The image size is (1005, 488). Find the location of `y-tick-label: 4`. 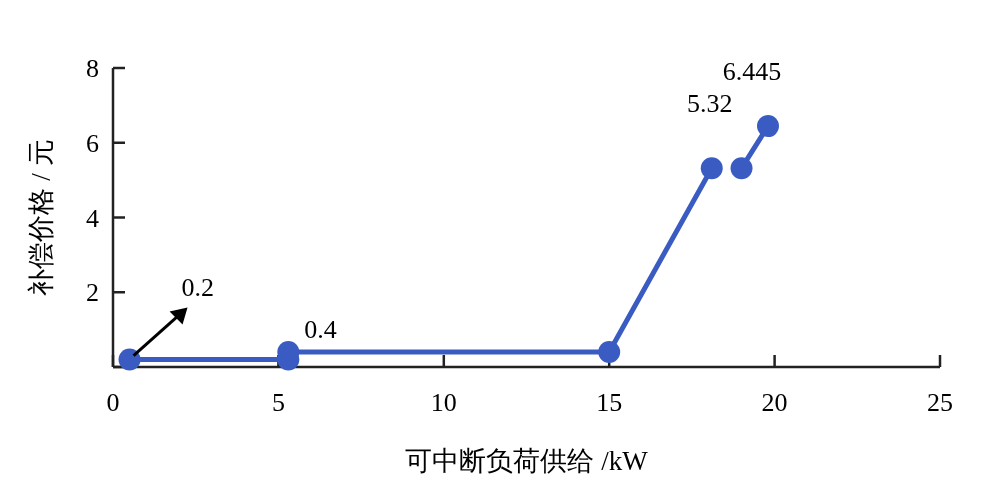

y-tick-label: 4 is located at coordinates (92, 218).